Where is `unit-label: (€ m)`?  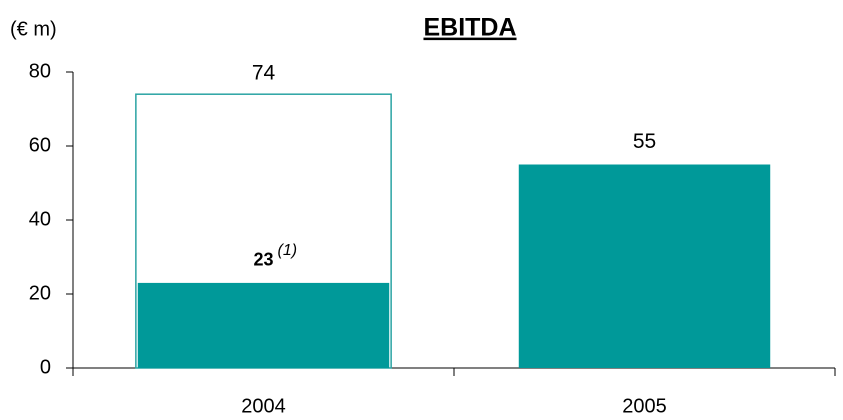 unit-label: (€ m) is located at coordinates (33, 29).